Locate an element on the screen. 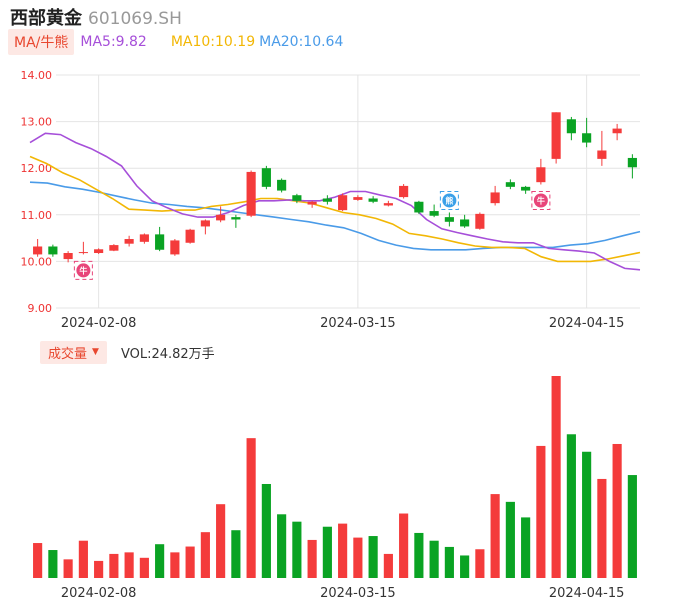 The width and height of the screenshot is (686, 606). volume-indicator-button: 成交量 ▼ is located at coordinates (73, 352).